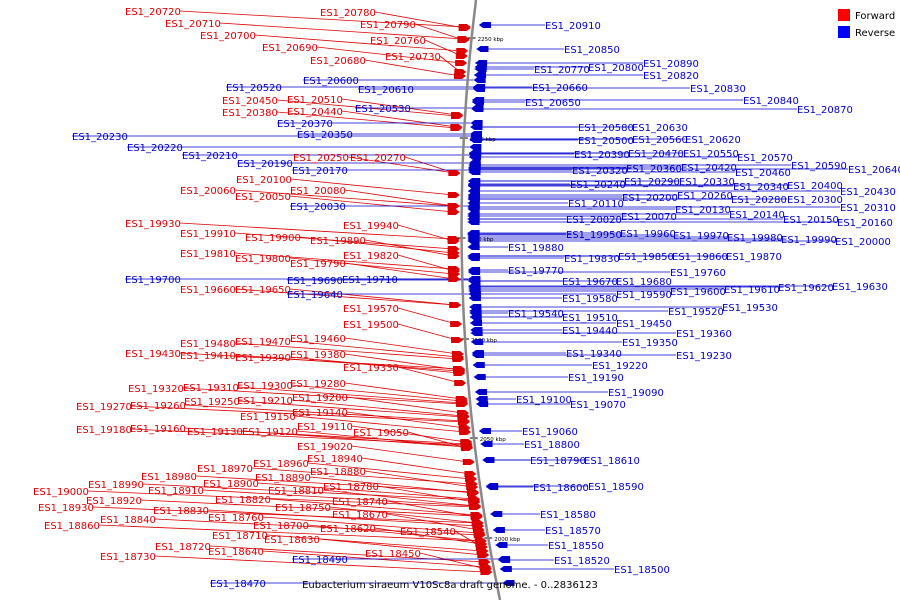  What do you see at coordinates (371, 325) in the screenshot?
I see `gene-label: ES1_19500` at bounding box center [371, 325].